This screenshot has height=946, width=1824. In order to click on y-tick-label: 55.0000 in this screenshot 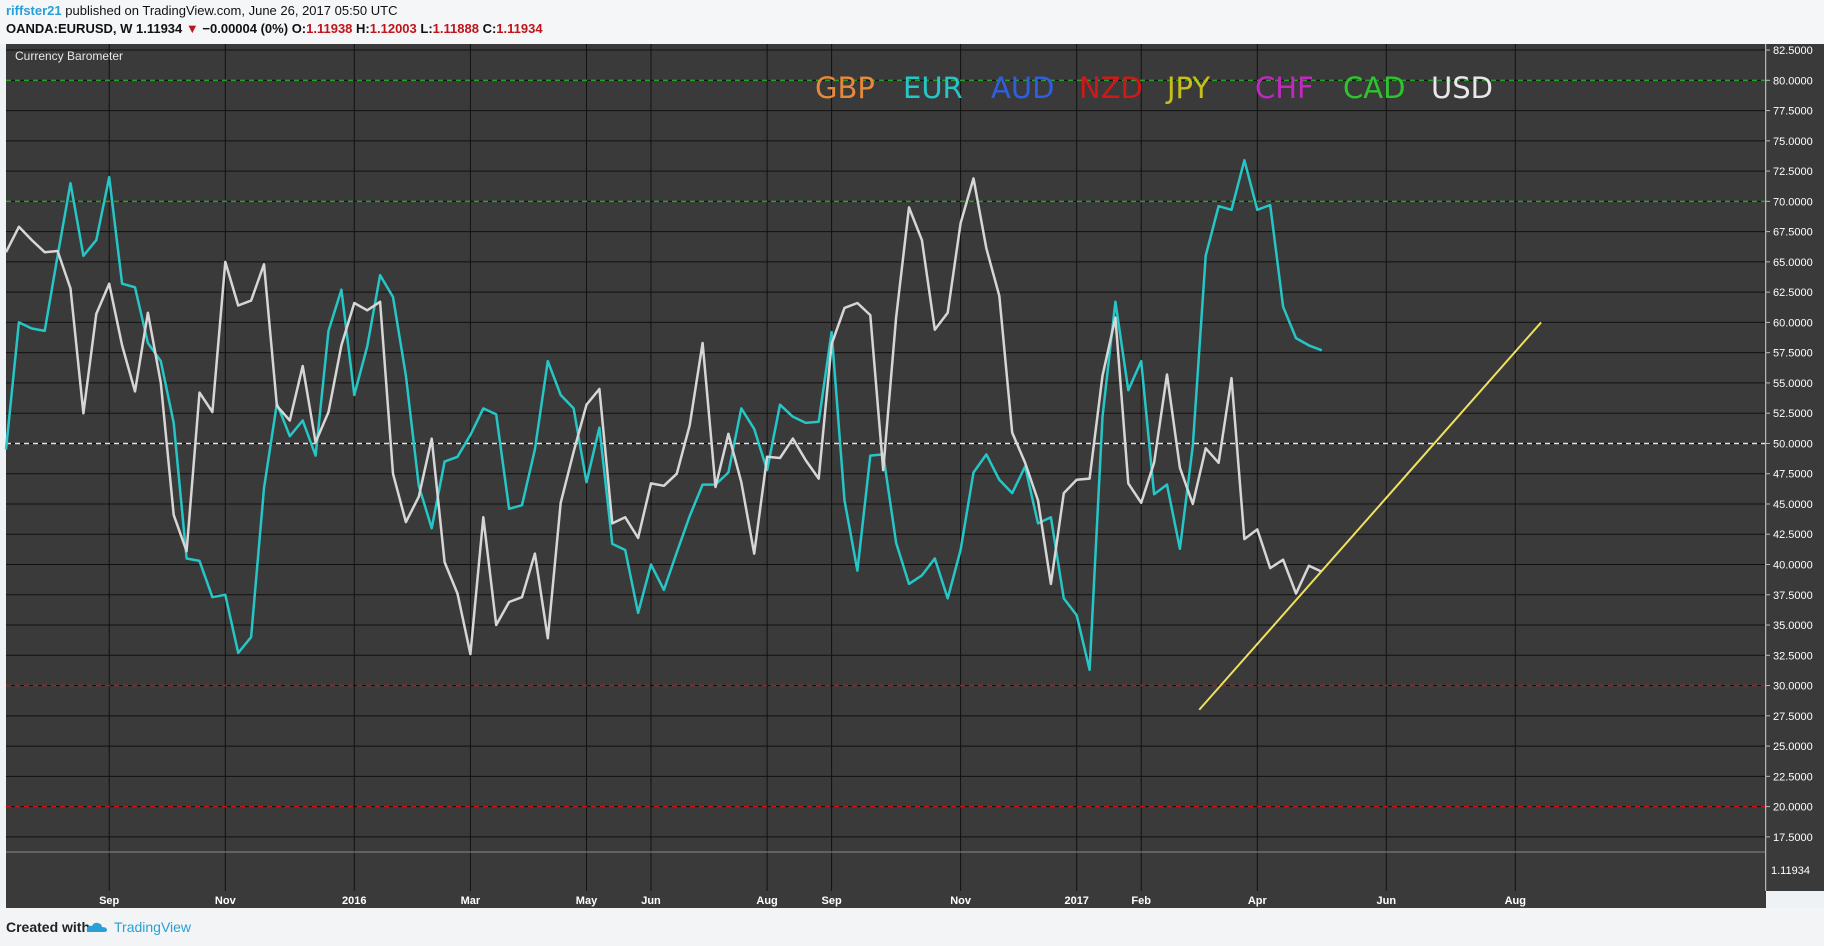, I will do `click(1793, 384)`.